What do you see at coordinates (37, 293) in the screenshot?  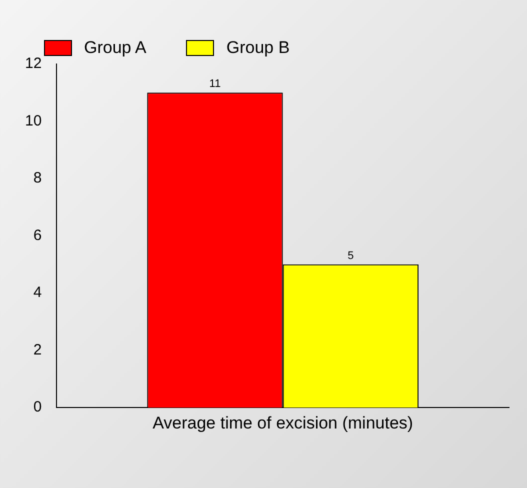 I see `y-tick-label: 4` at bounding box center [37, 293].